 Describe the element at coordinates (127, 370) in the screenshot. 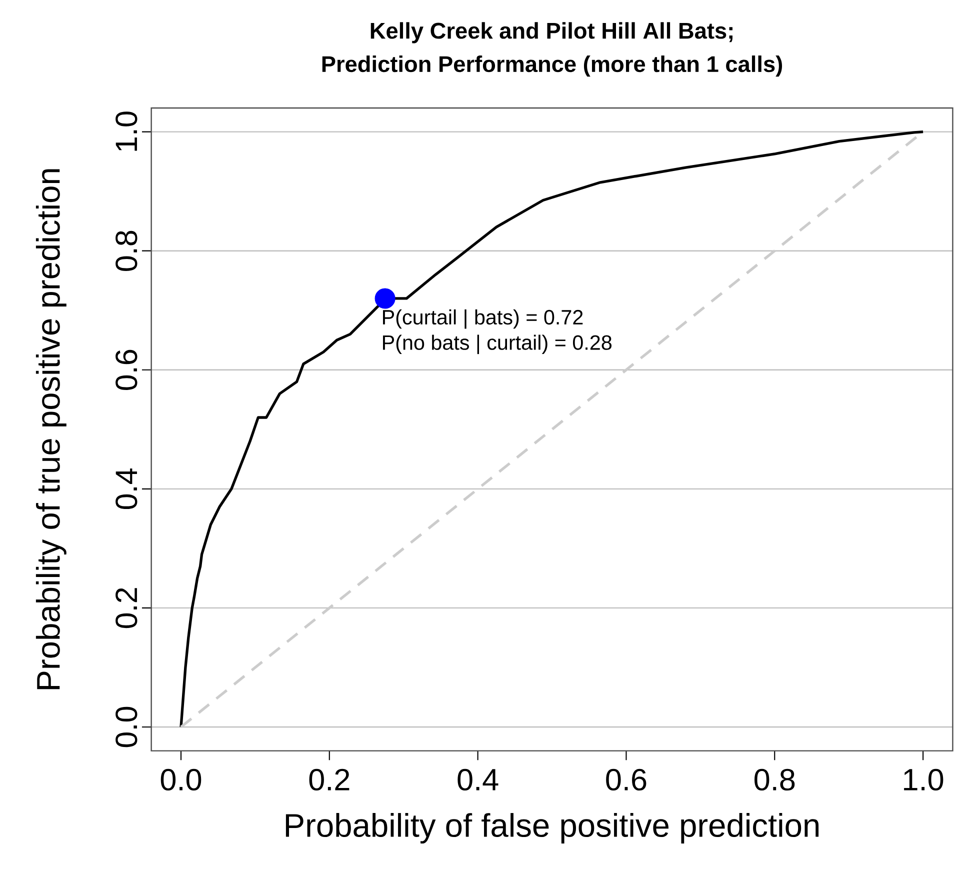

I see `y-tick-label: 0.6` at that location.